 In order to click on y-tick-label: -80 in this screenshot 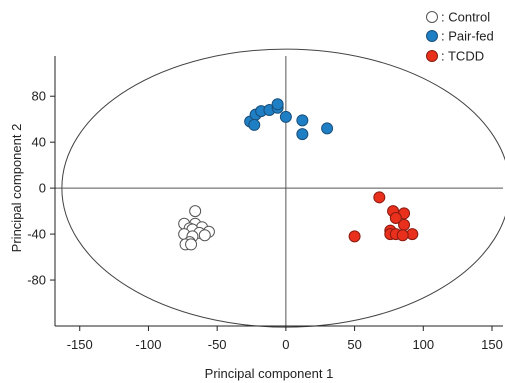, I will do `click(36, 280)`.